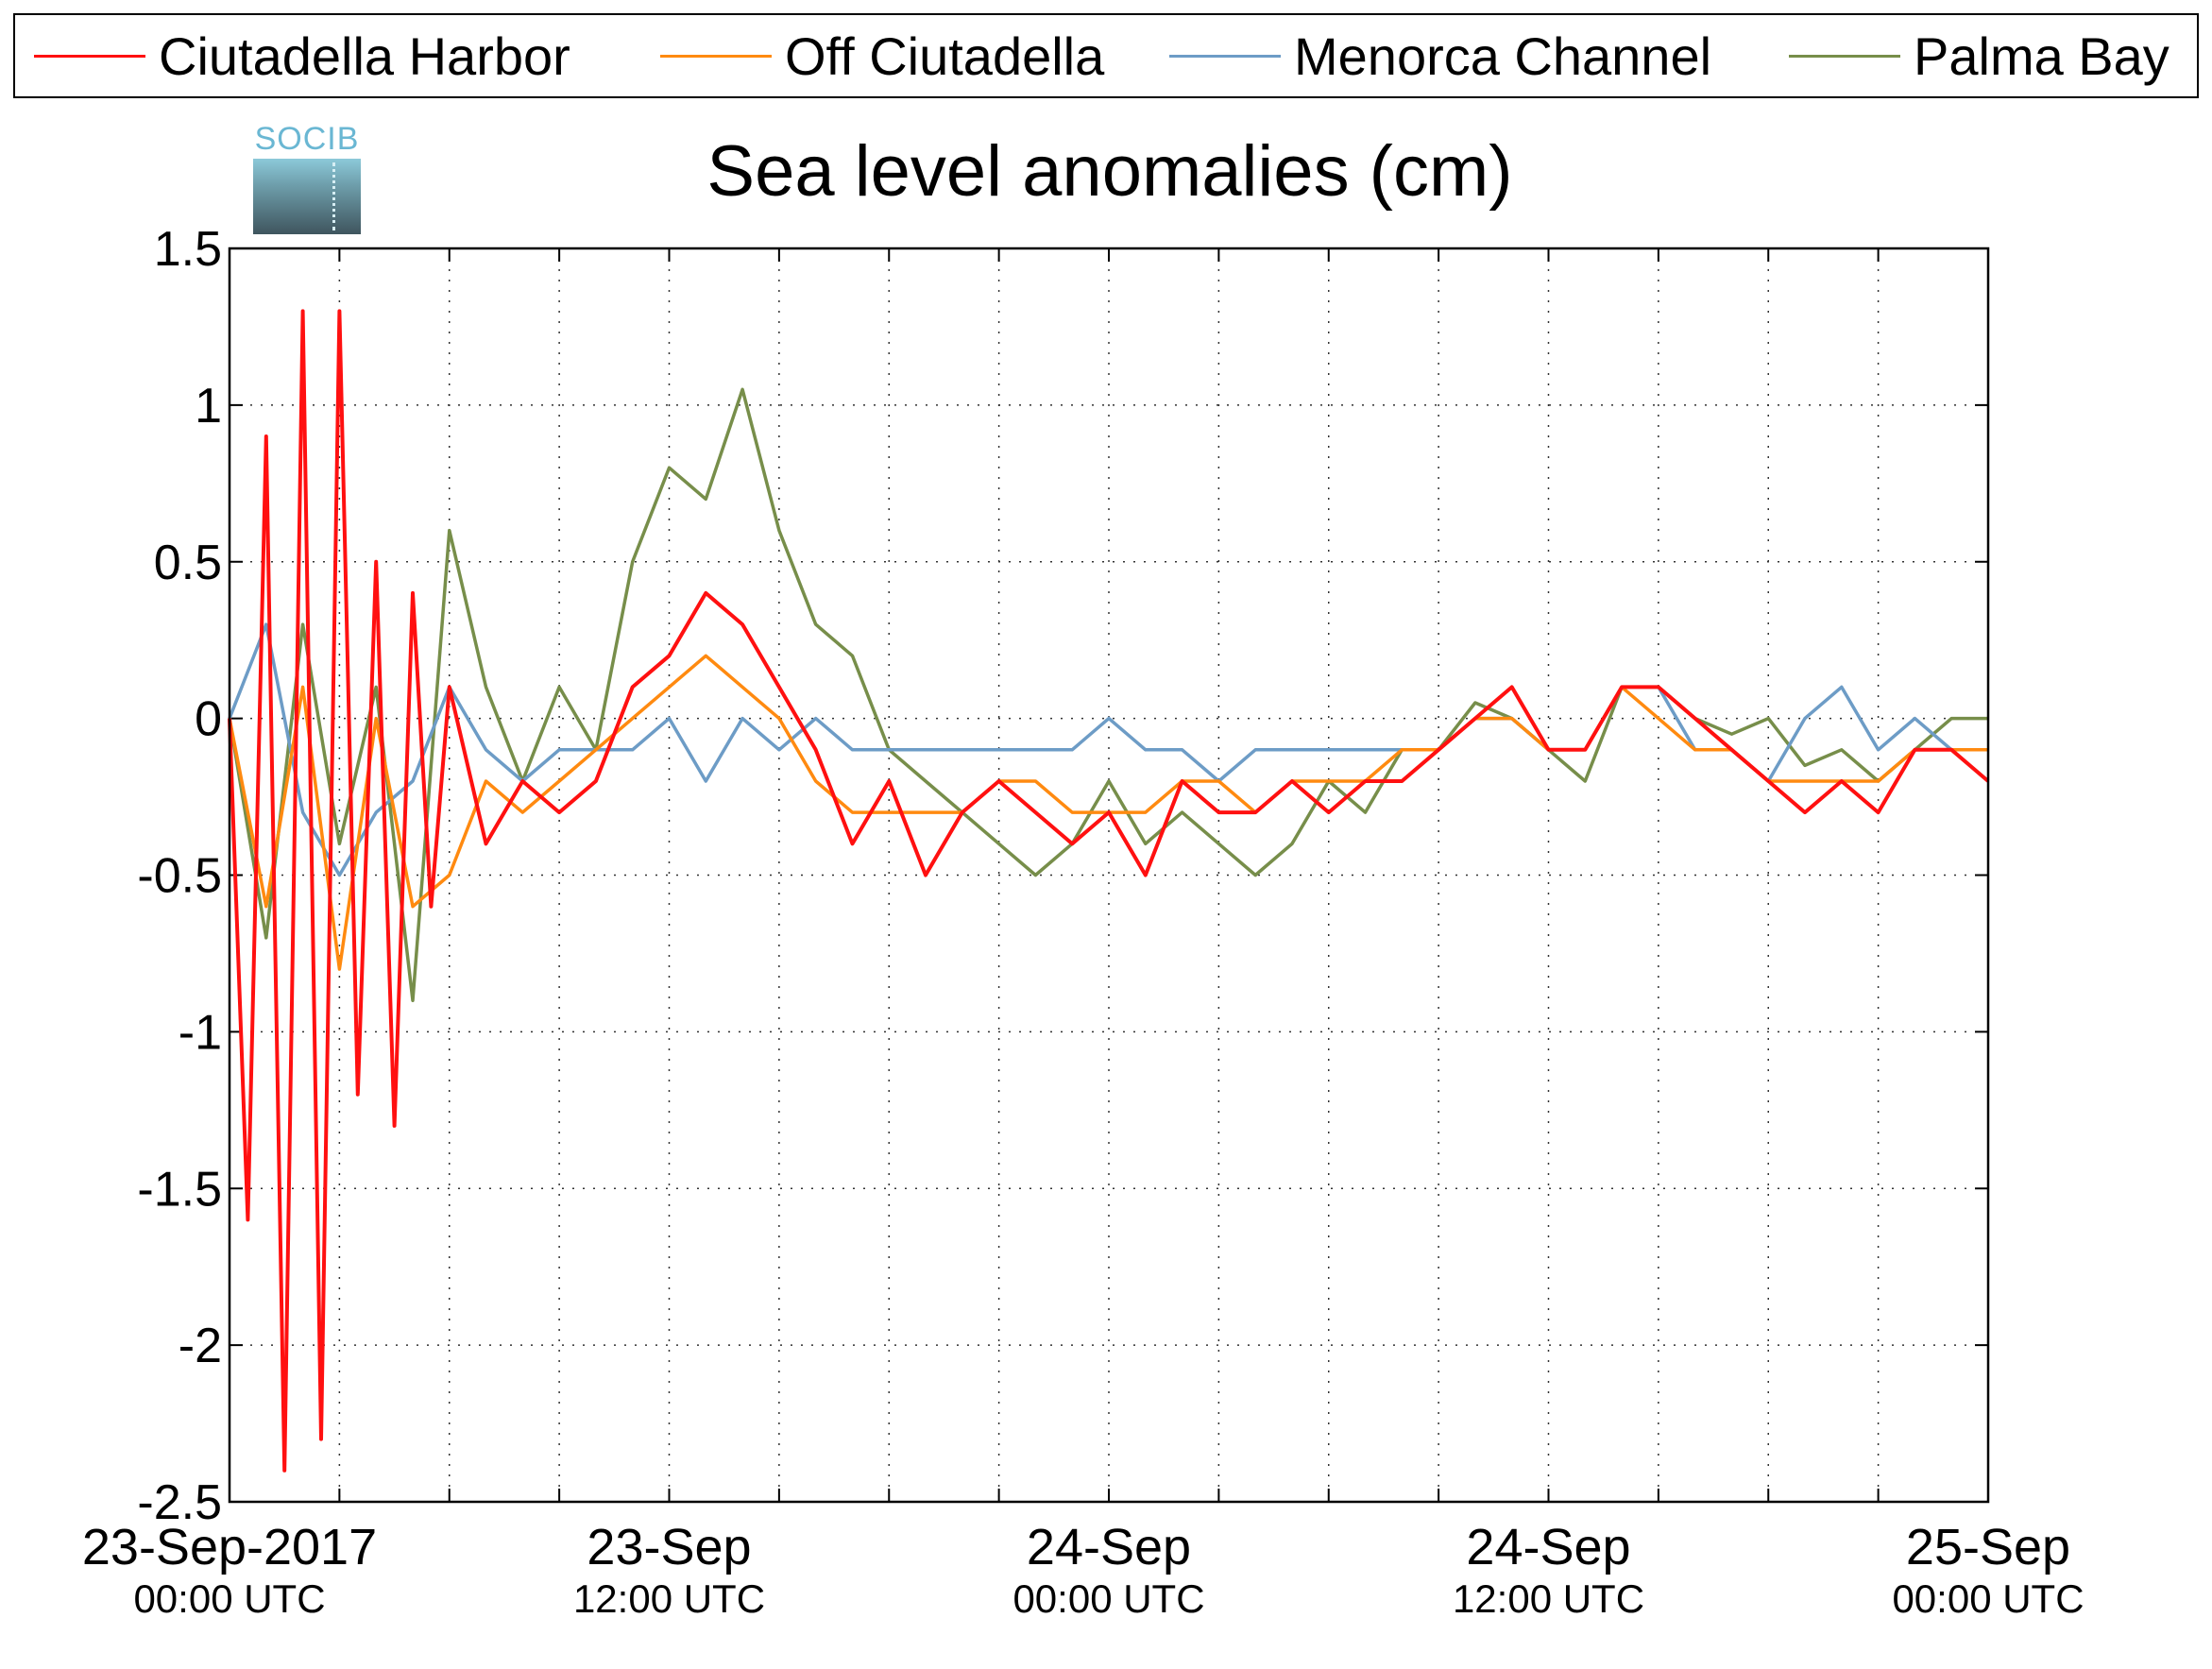  What do you see at coordinates (1503, 56) in the screenshot?
I see `legend-label: Menorca Channel` at bounding box center [1503, 56].